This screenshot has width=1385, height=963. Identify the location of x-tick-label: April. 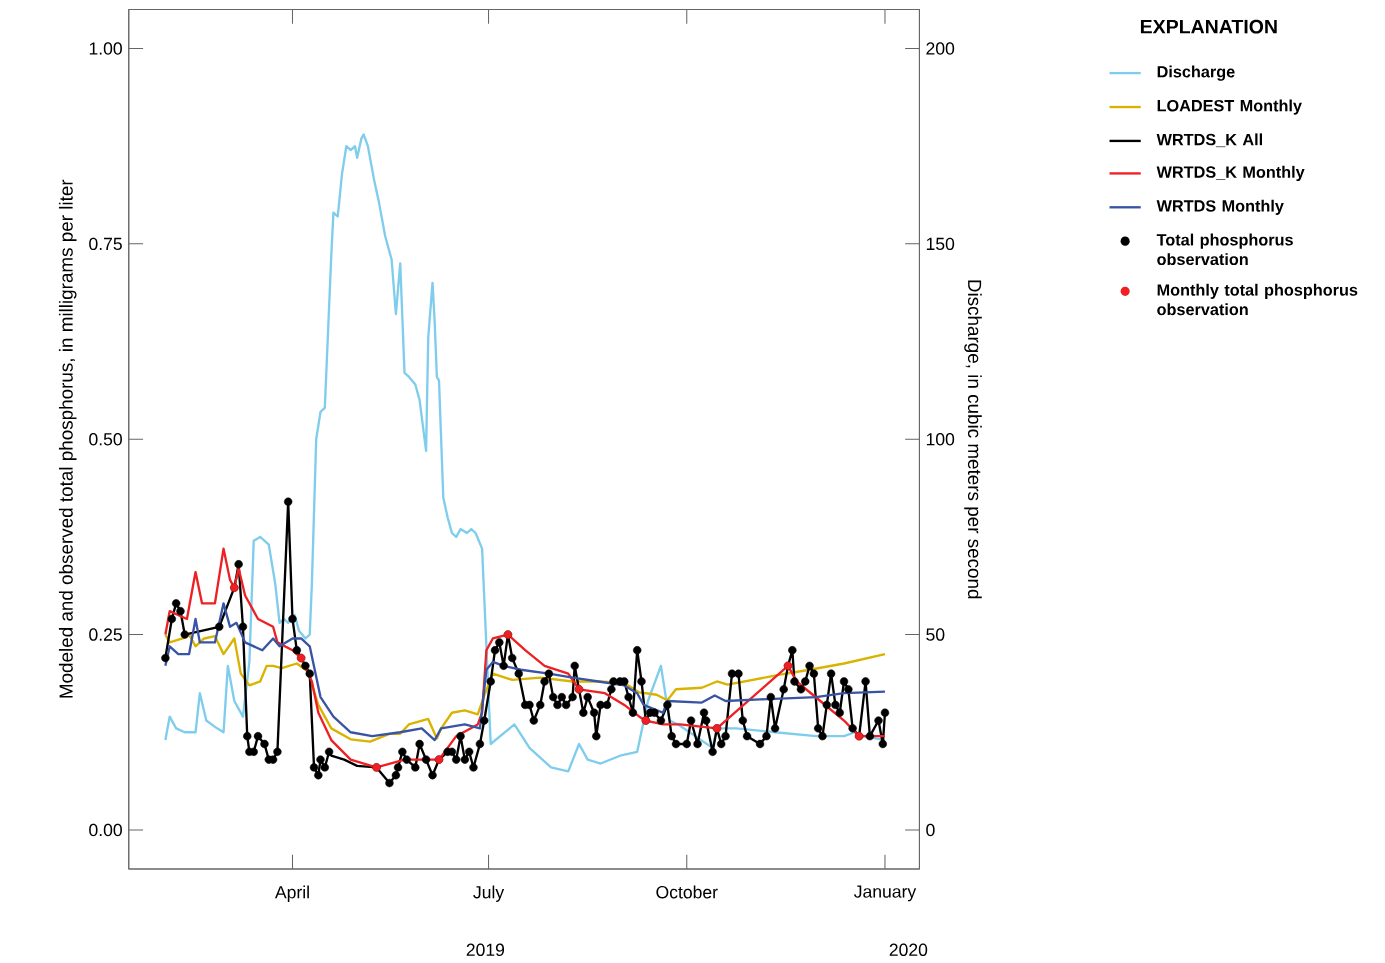
(291, 894).